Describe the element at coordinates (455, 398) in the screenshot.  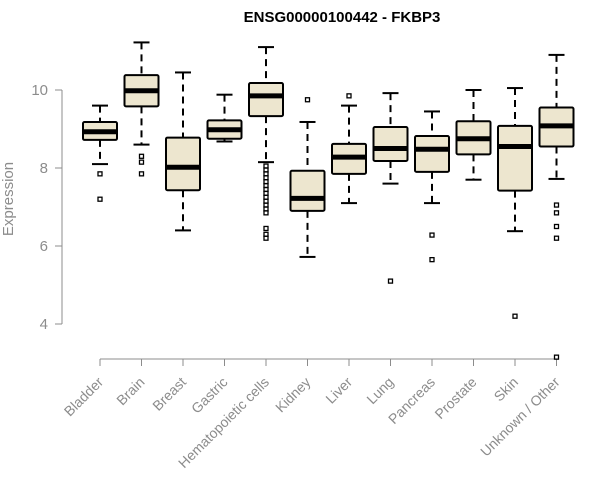
I see `x-tick-label: Prostate` at that location.